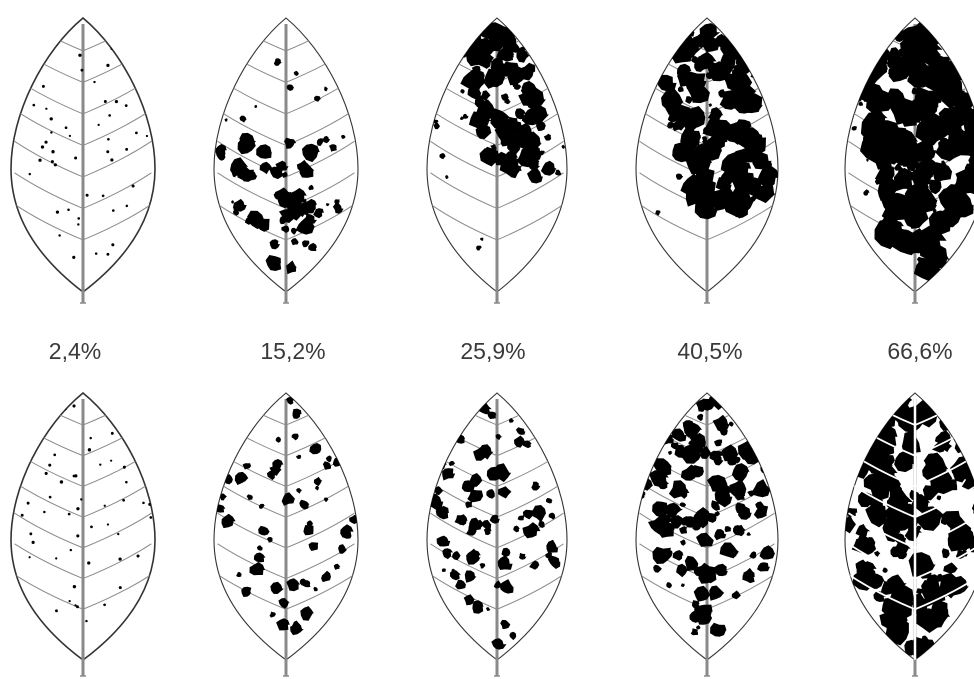 Image resolution: width=974 pixels, height=679 pixels. Describe the element at coordinates (709, 351) in the screenshot. I see `severity-label-4: 40,5%` at that location.